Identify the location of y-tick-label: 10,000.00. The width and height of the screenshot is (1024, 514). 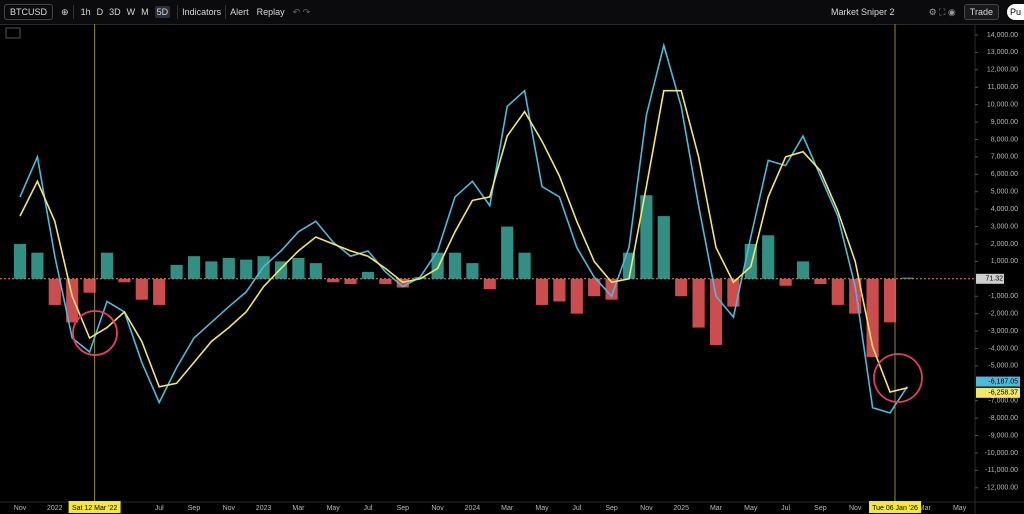
(1002, 104).